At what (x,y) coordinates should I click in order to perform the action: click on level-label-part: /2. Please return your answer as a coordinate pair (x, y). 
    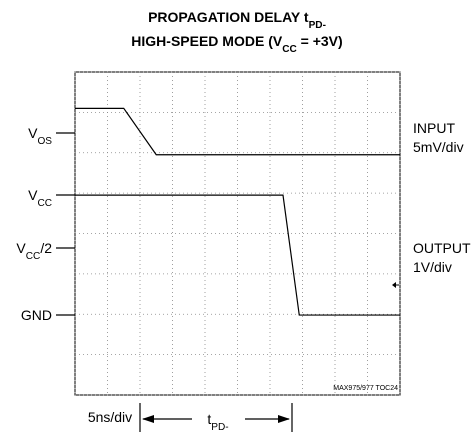
    Looking at the image, I should click on (46, 248).